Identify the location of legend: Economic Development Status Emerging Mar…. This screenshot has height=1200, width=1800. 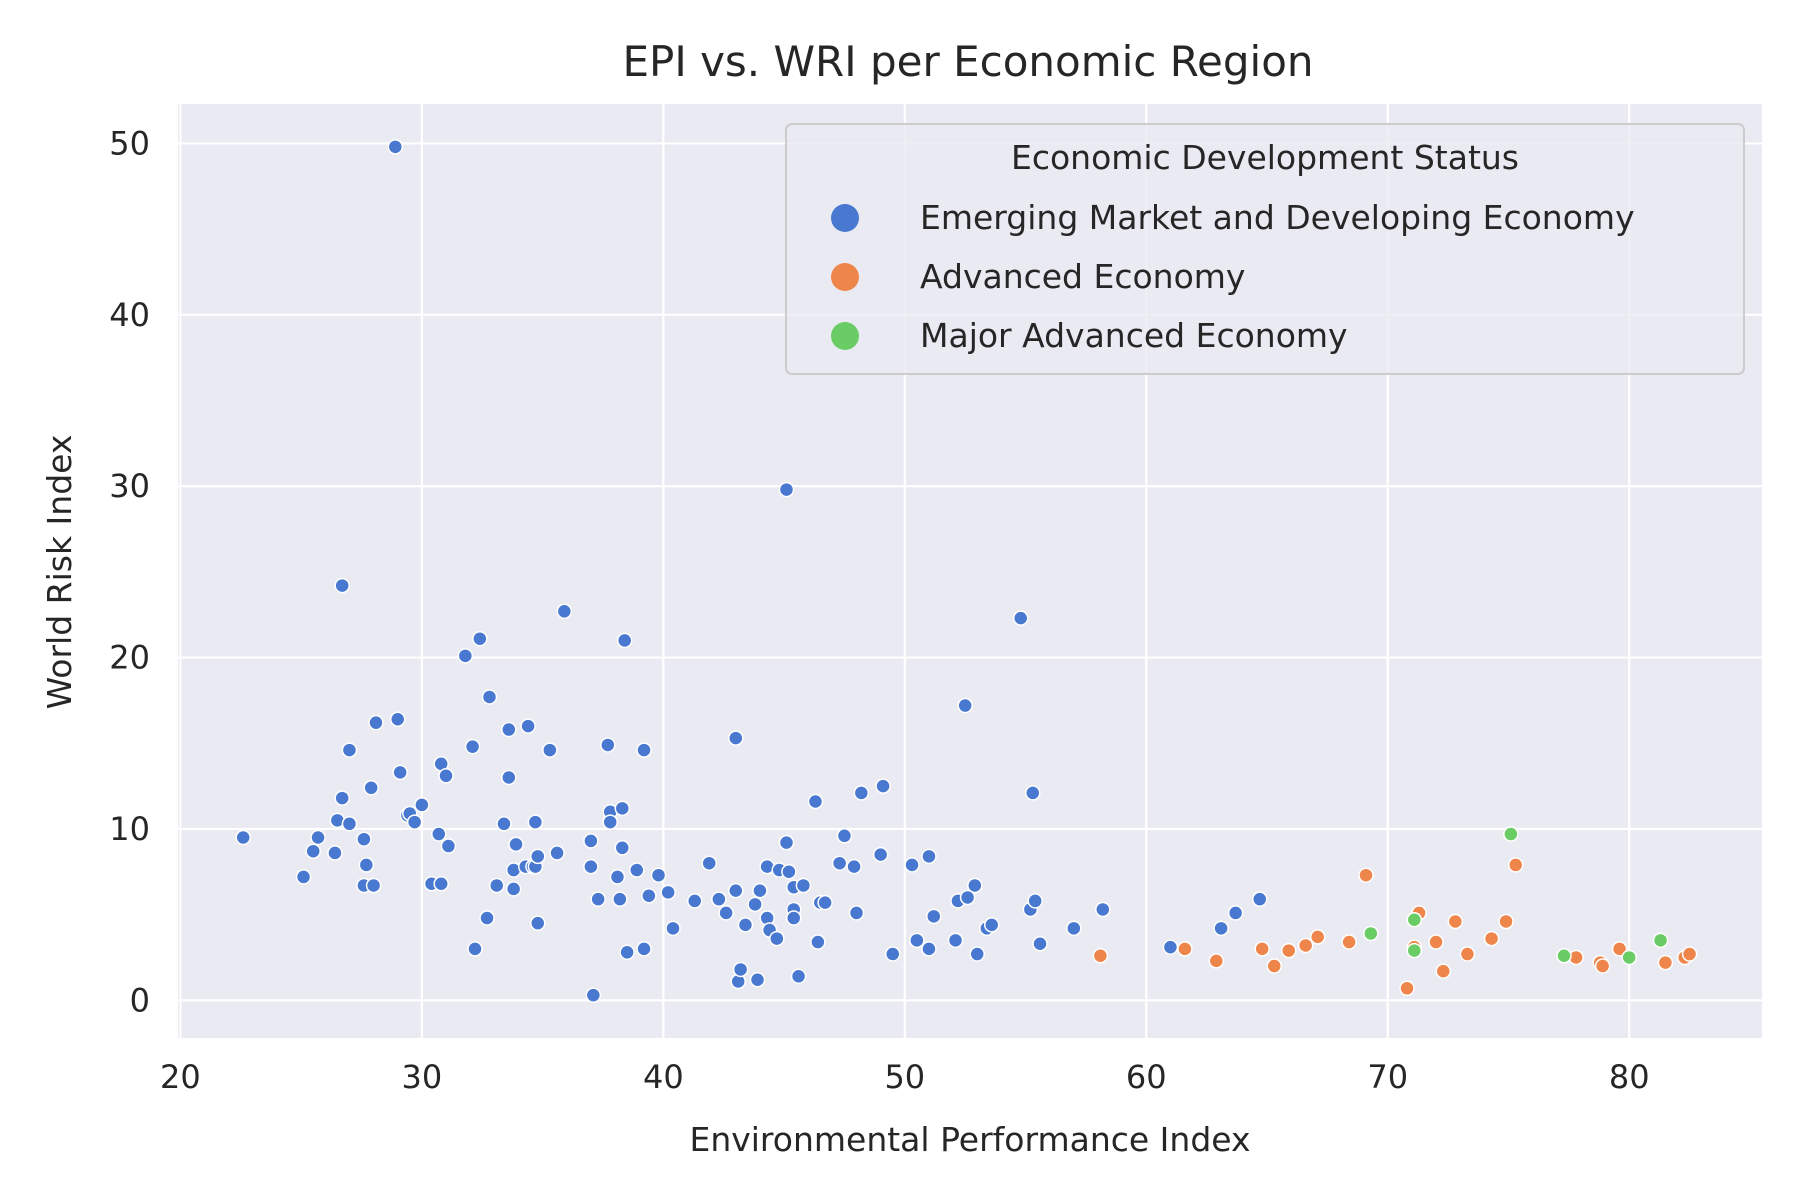
(1265, 249).